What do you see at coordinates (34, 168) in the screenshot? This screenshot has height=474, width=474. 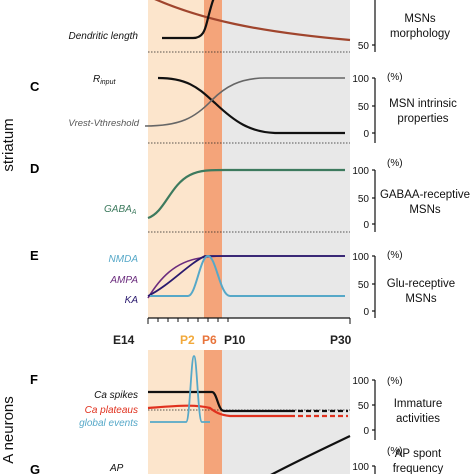 I see `panel-letter-d: D` at bounding box center [34, 168].